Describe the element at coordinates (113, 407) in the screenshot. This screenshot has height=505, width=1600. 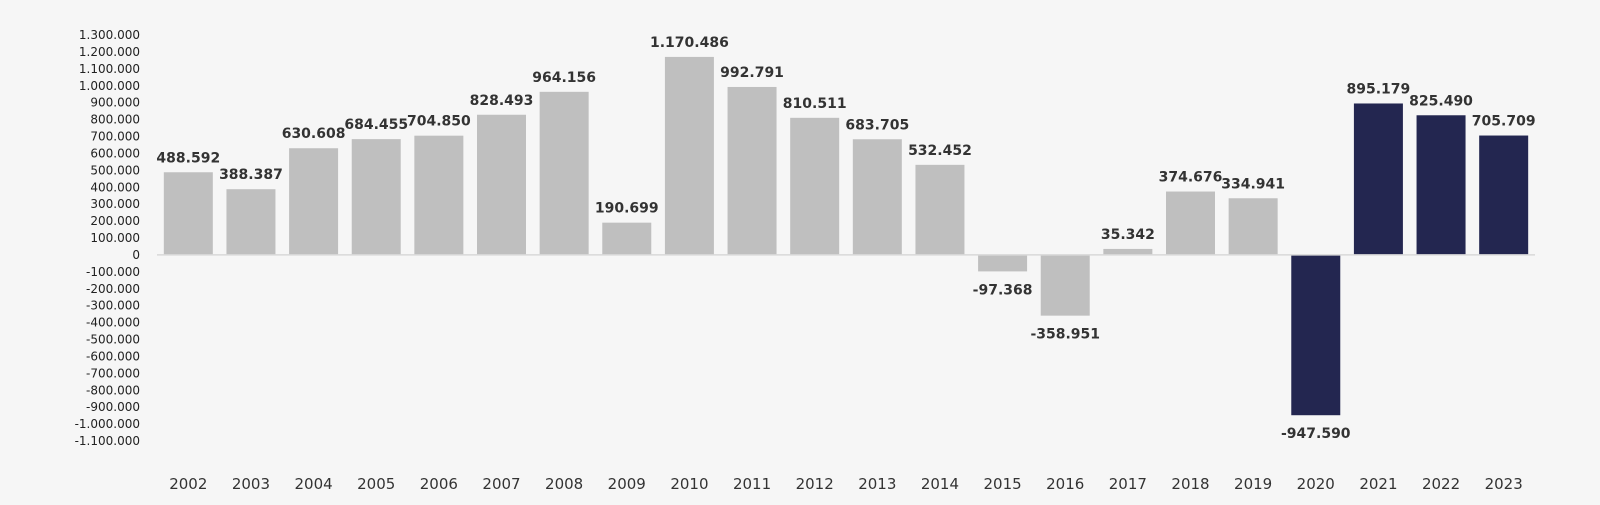
I see `y-tick-label: -900.000` at that location.